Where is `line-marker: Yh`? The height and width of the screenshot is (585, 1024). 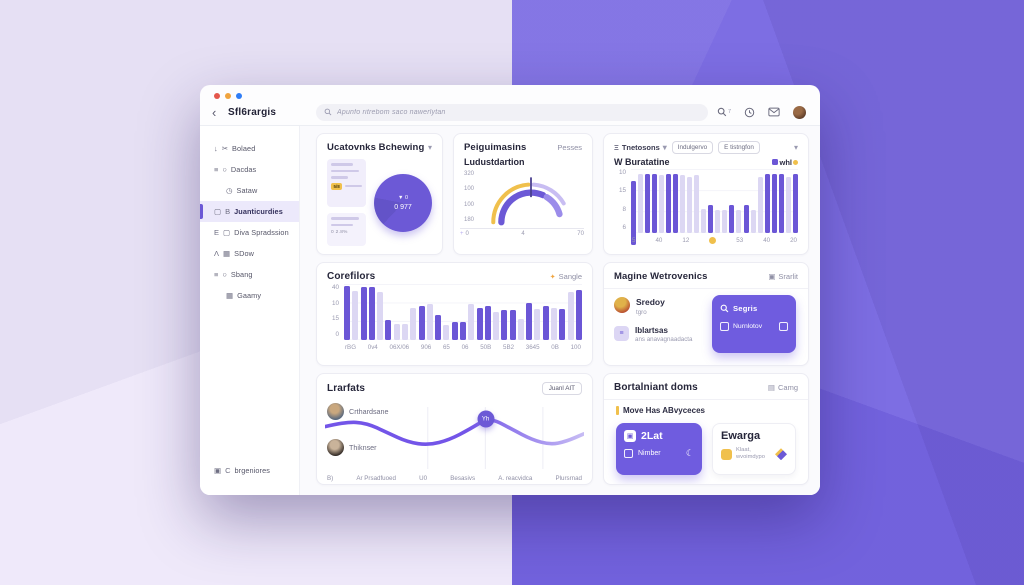 line-marker: Yh is located at coordinates (486, 419).